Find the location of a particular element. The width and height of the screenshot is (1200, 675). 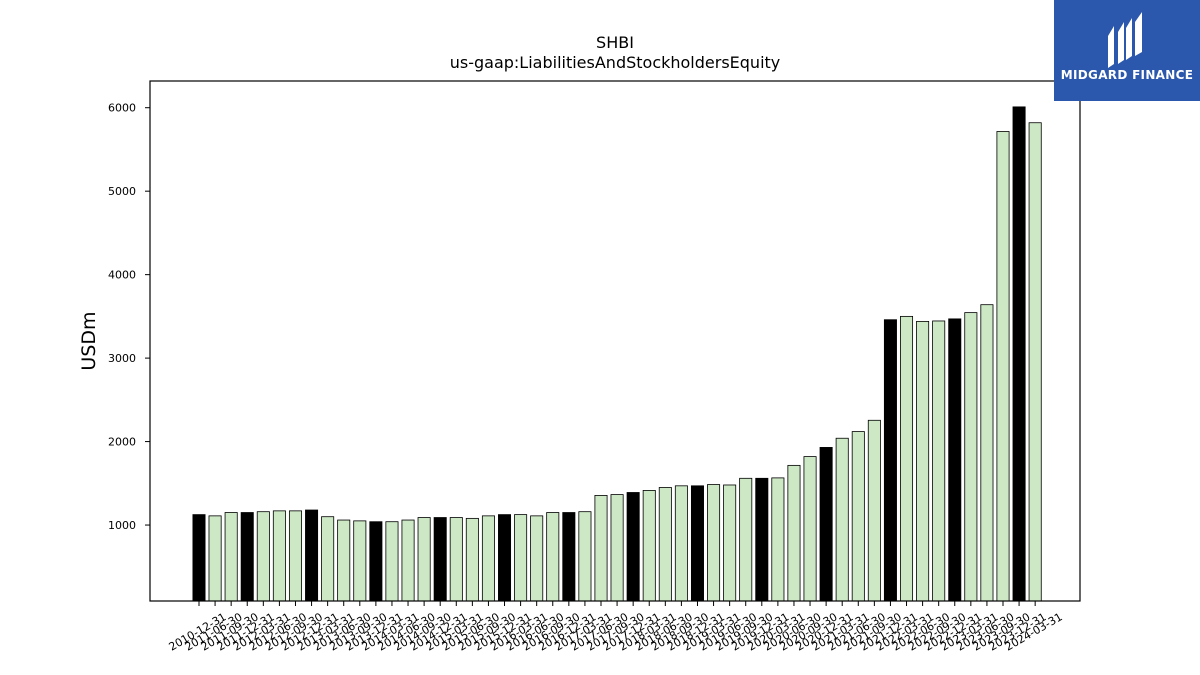

chart-subtitle: us-gaap:LiabilitiesAndStockholdersEquity is located at coordinates (615, 62).